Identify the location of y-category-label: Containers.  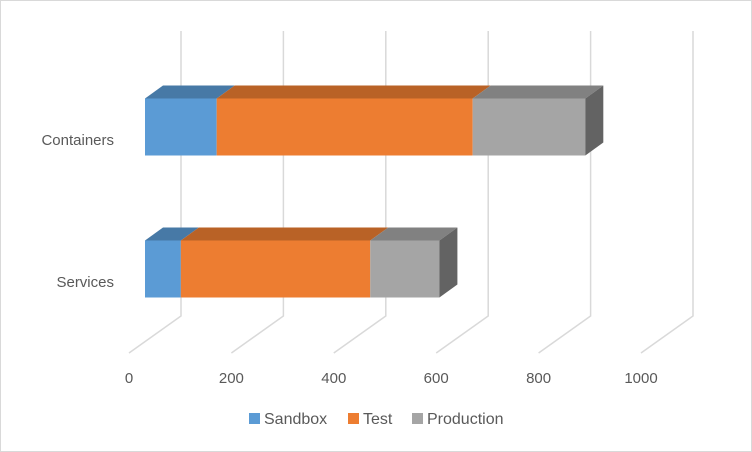
(77, 140).